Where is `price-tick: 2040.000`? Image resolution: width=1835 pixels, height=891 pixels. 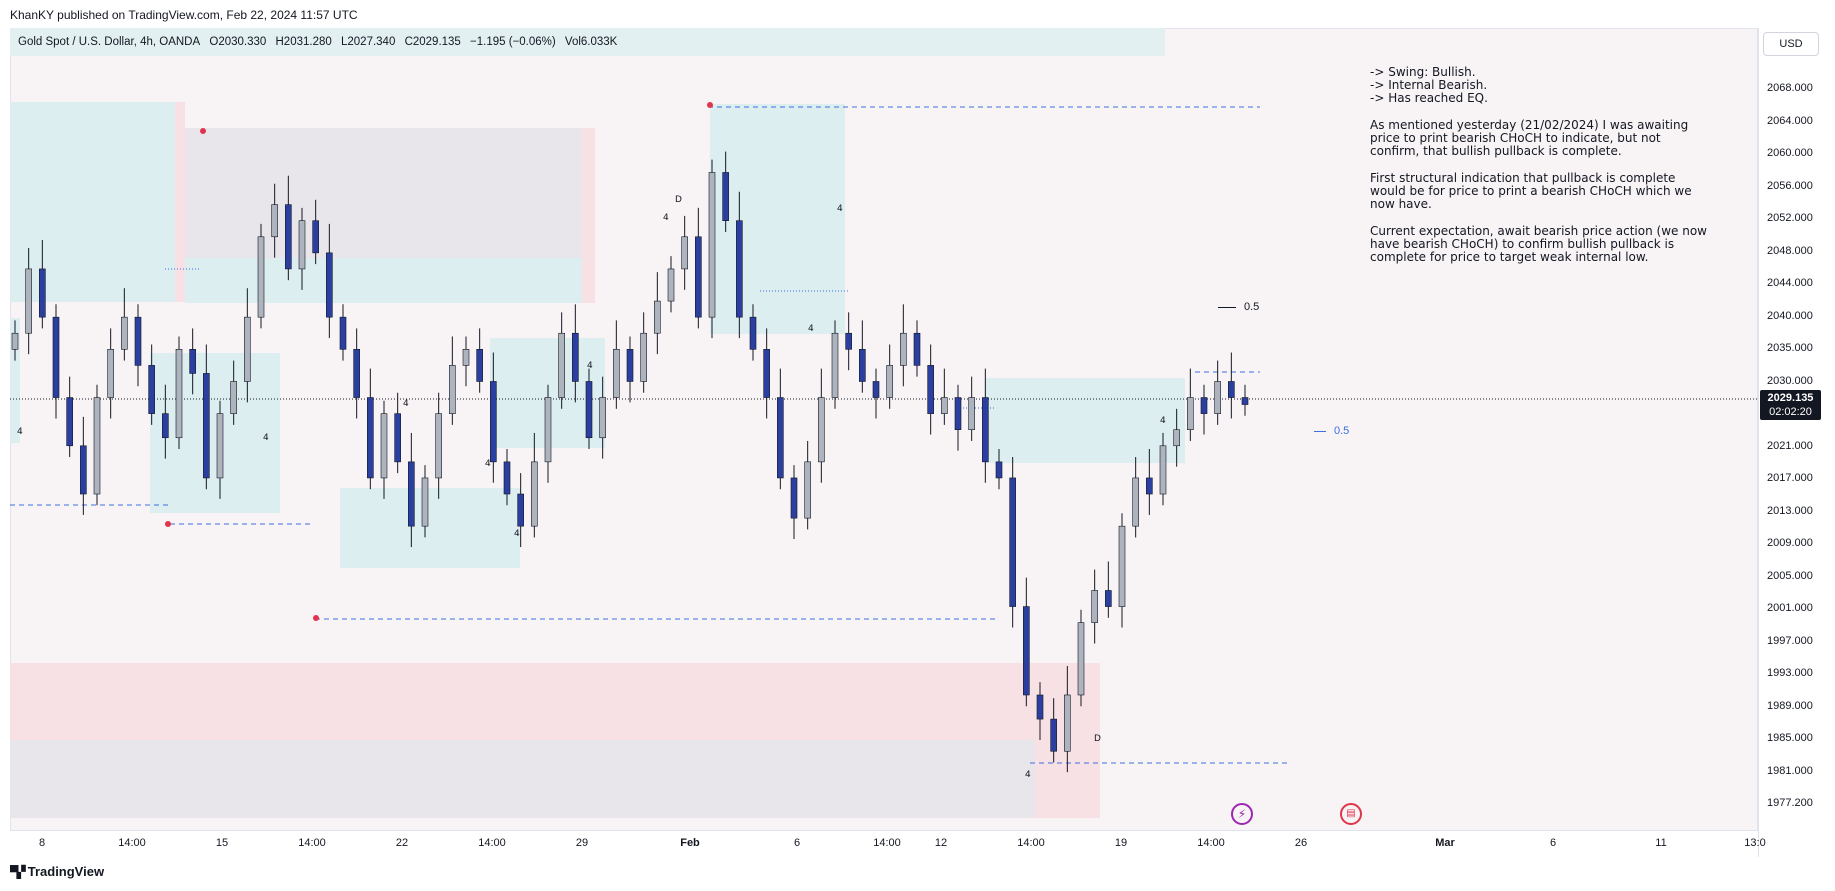 price-tick: 2040.000 is located at coordinates (1790, 315).